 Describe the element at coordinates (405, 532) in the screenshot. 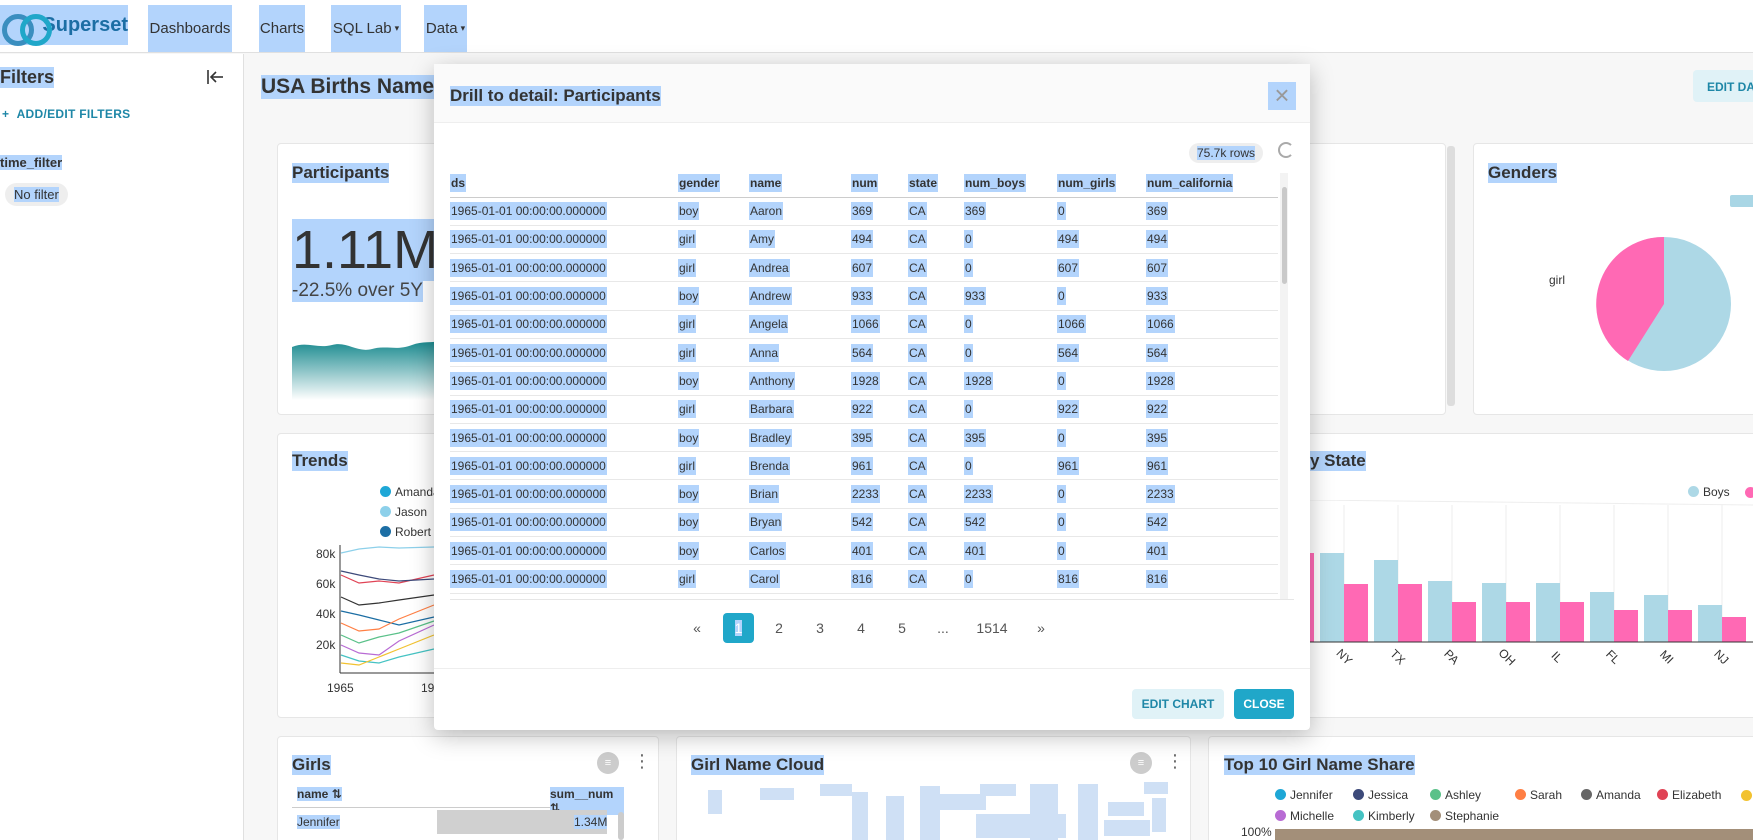

I see `trends-legend-item: Robert` at that location.